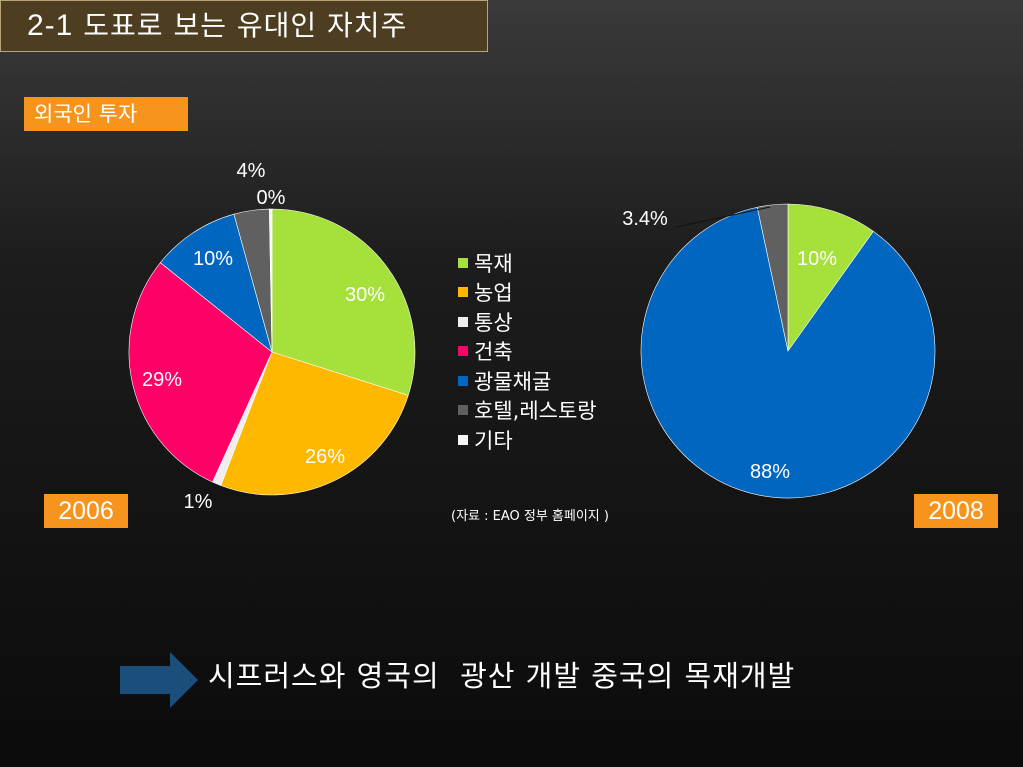 The image size is (1023, 767). What do you see at coordinates (86, 511) in the screenshot?
I see `year-label-2006: 2006` at bounding box center [86, 511].